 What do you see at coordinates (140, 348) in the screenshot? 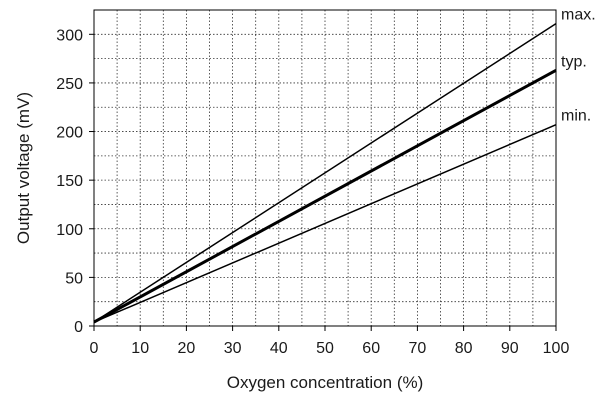
I see `x-tick-label: 10` at bounding box center [140, 348].